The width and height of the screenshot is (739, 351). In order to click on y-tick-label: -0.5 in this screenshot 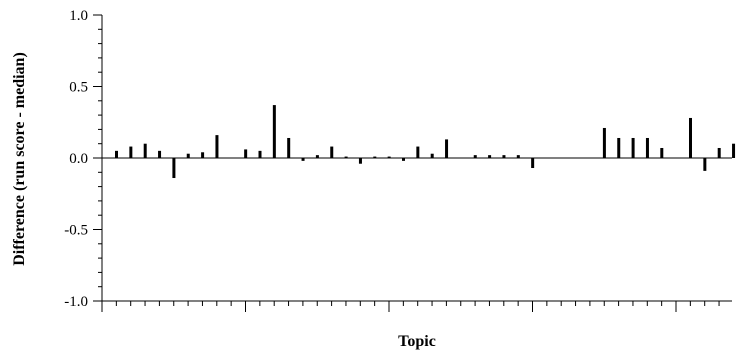, I will do `click(76, 231)`.